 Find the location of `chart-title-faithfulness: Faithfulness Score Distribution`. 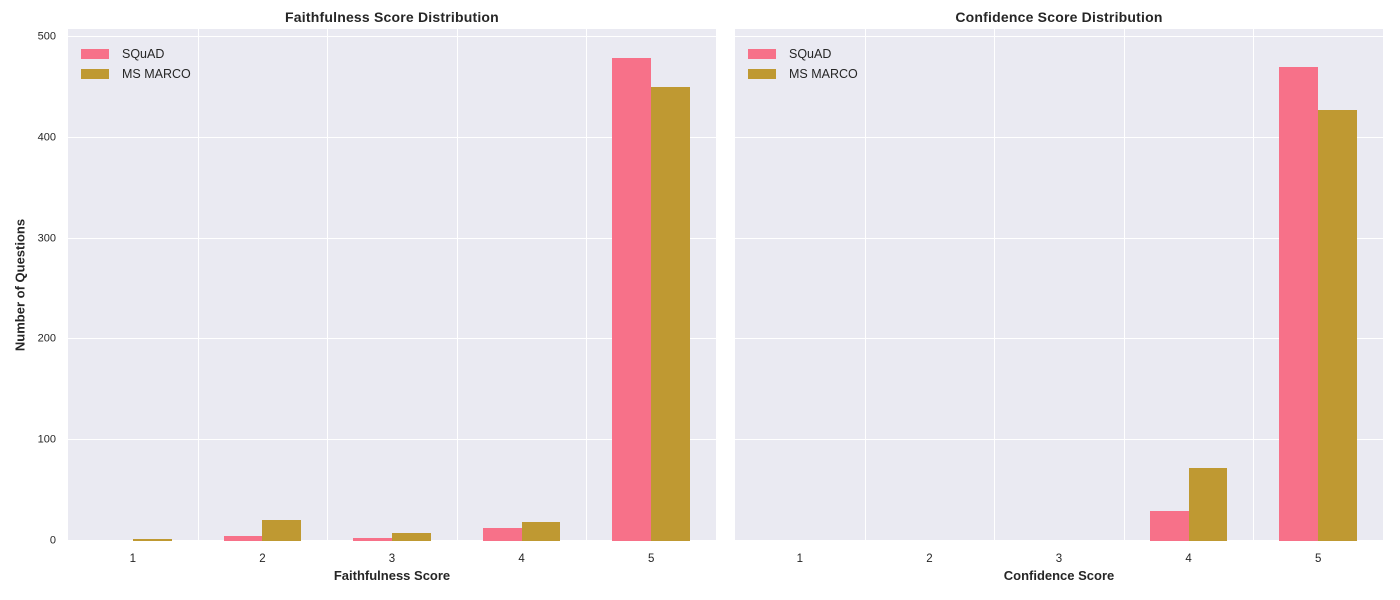

chart-title-faithfulness: Faithfulness Score Distribution is located at coordinates (392, 17).